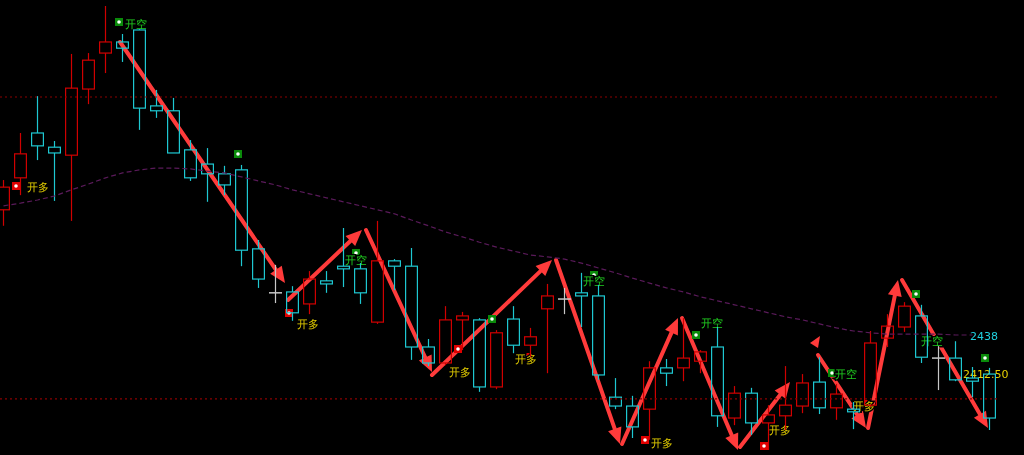  What do you see at coordinates (984, 336) in the screenshot?
I see `annotation: 2438` at bounding box center [984, 336].